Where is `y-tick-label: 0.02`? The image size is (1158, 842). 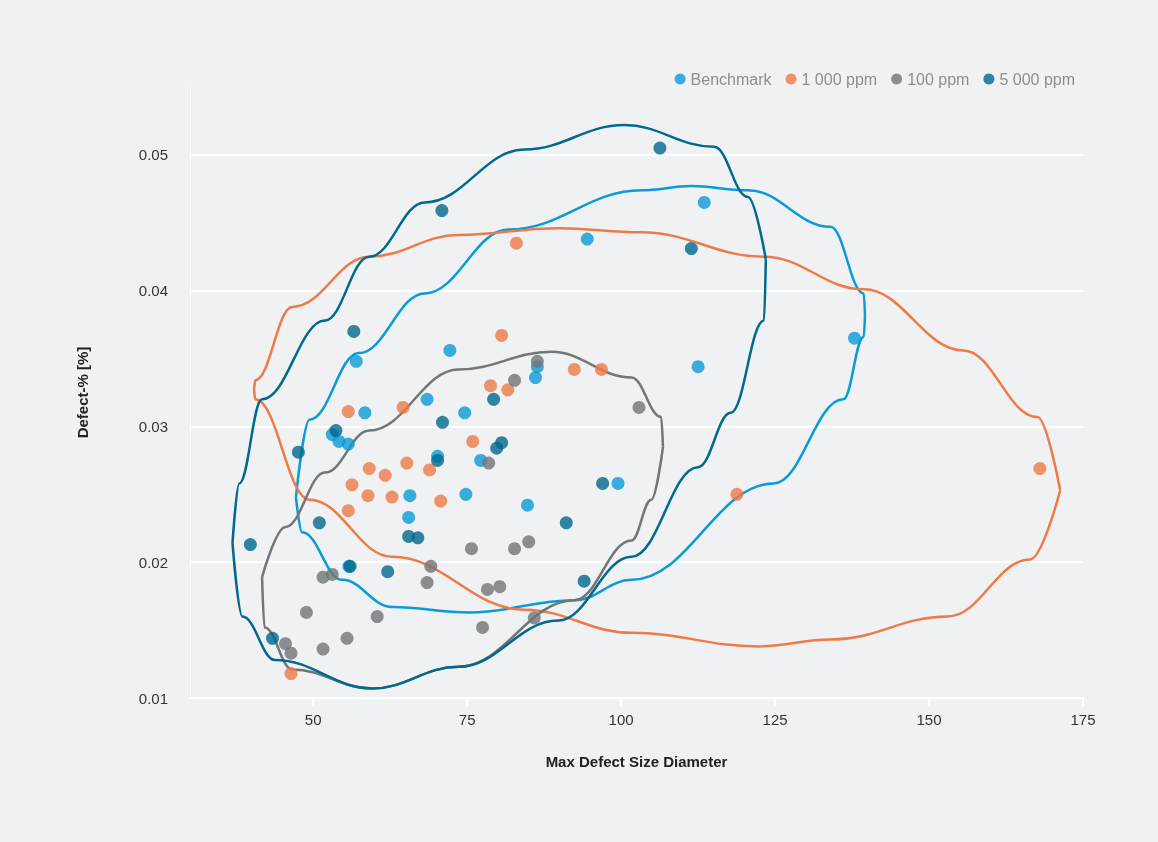 y-tick-label: 0.02 is located at coordinates (153, 562).